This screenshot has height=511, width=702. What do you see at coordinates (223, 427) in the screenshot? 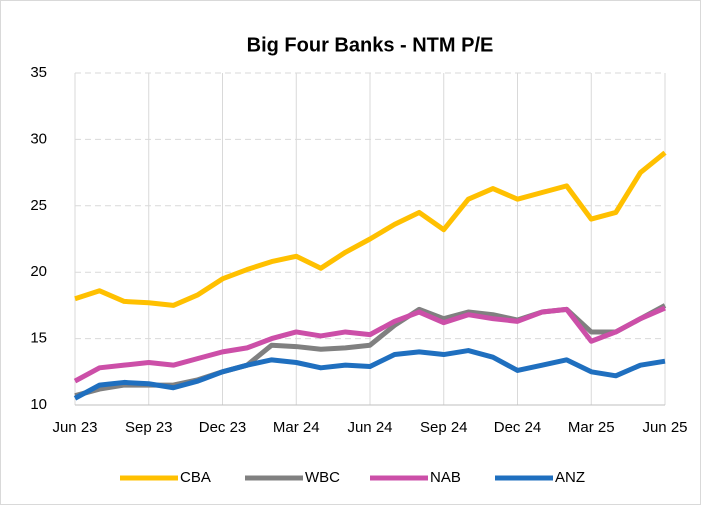
I see `x-tick-label: Dec 23` at bounding box center [223, 427].